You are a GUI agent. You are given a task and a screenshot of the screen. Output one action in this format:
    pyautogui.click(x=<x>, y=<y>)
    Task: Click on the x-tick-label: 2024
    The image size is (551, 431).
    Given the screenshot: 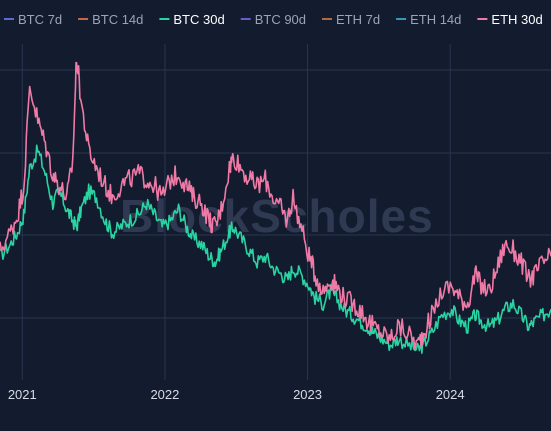 What is the action you would take?
    pyautogui.click(x=450, y=394)
    